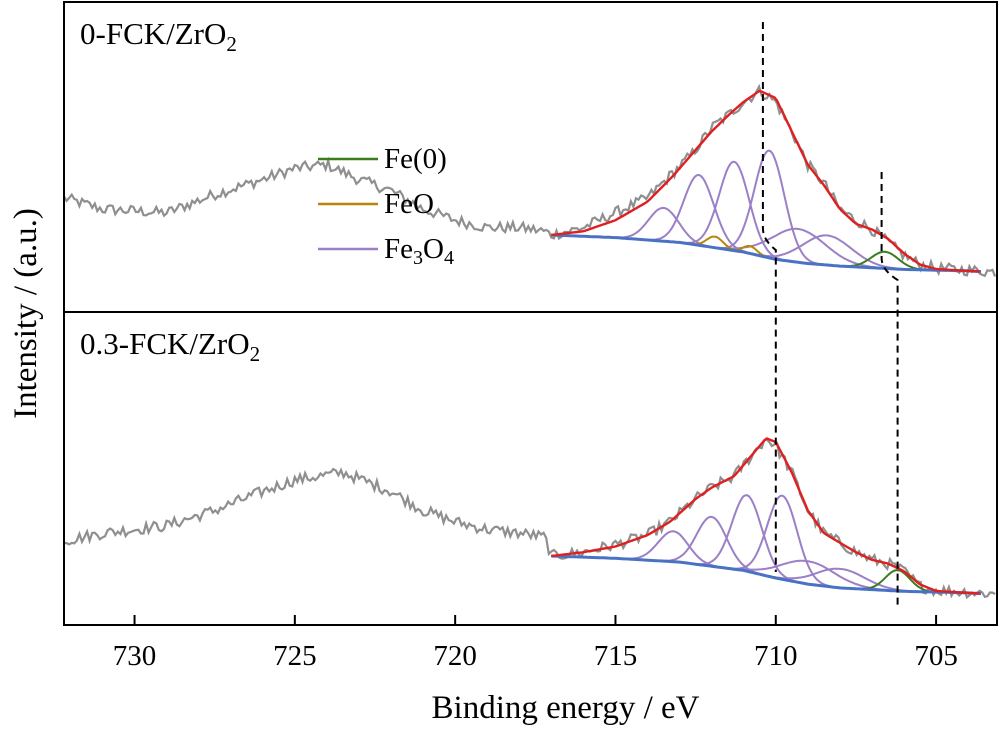  I want to click on x-tick-label: 720, so click(455, 656).